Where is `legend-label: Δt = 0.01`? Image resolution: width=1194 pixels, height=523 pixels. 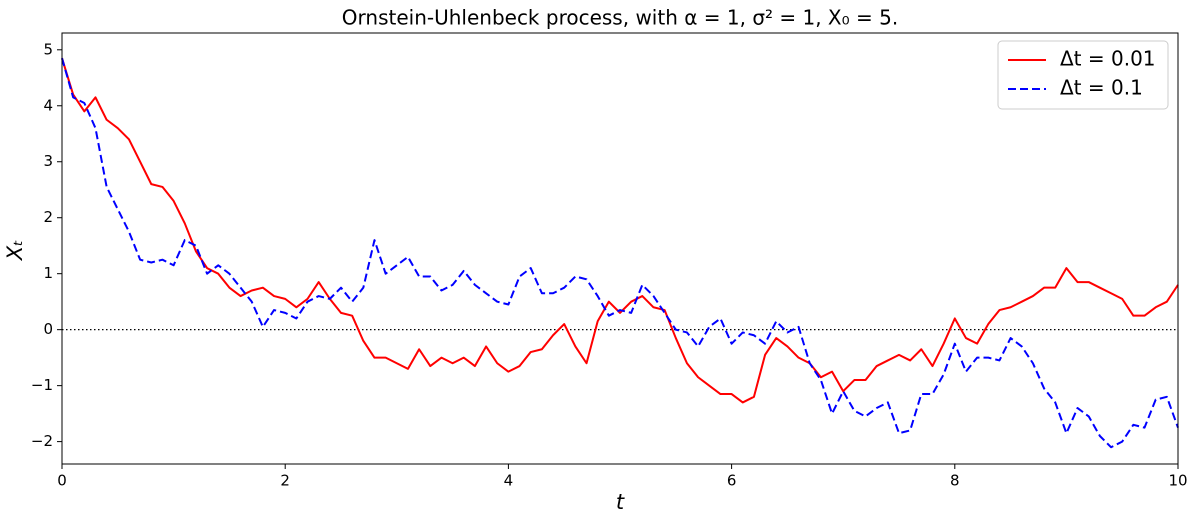 legend-label: Δt = 0.01 is located at coordinates (1108, 59).